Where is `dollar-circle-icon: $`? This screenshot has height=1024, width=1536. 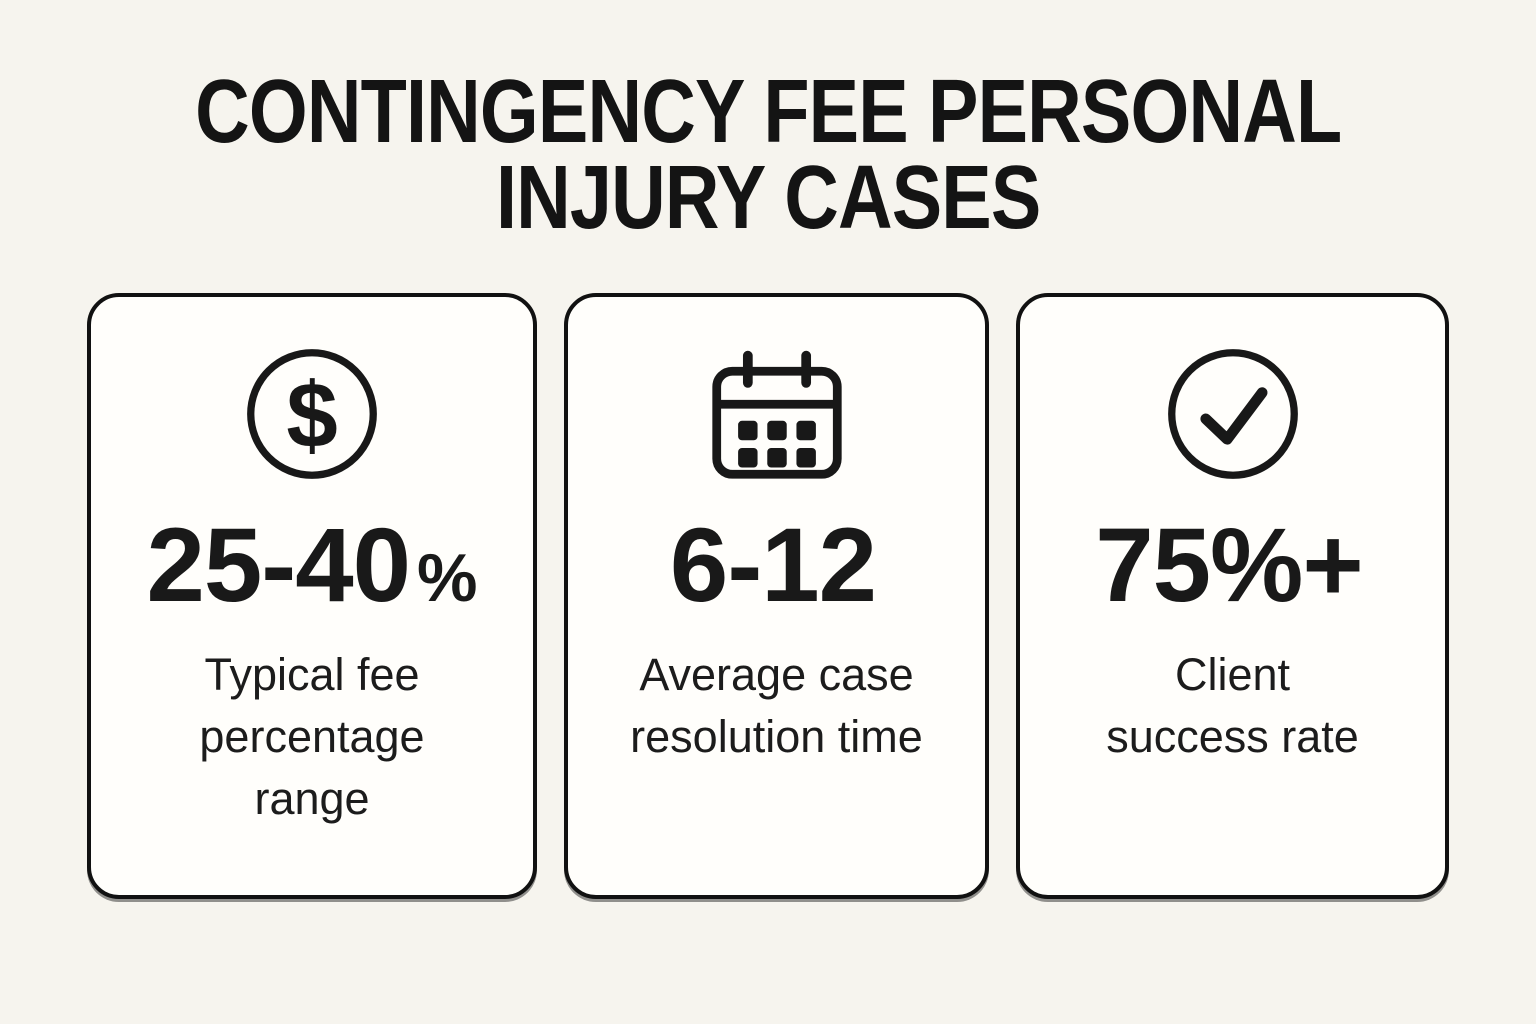
dollar-circle-icon: $ is located at coordinates (312, 414).